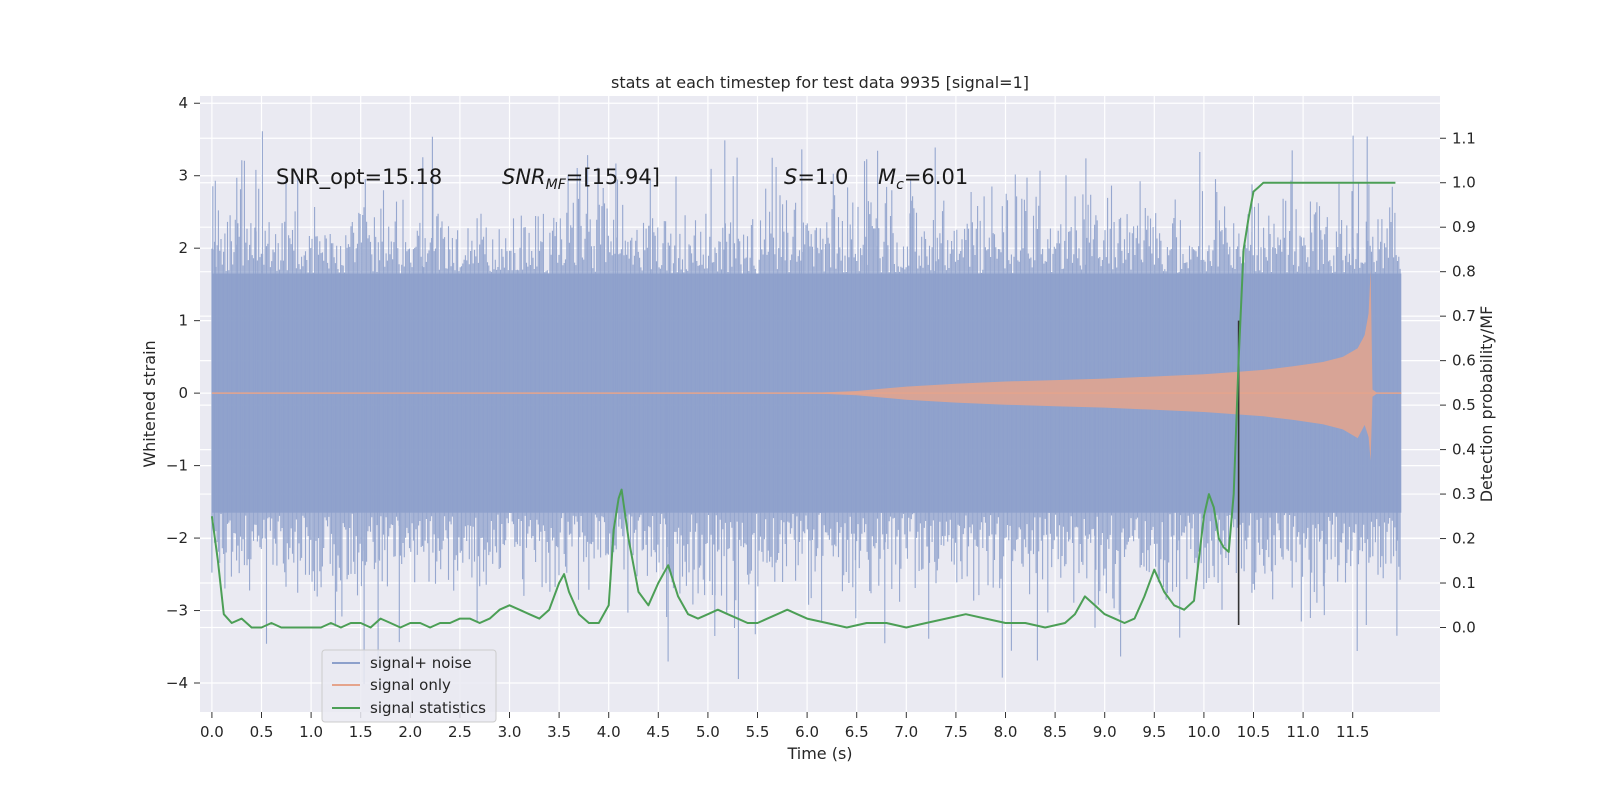 The height and width of the screenshot is (800, 1600). What do you see at coordinates (1464, 450) in the screenshot?
I see `y-right-tick-label: 0.4` at bounding box center [1464, 450].